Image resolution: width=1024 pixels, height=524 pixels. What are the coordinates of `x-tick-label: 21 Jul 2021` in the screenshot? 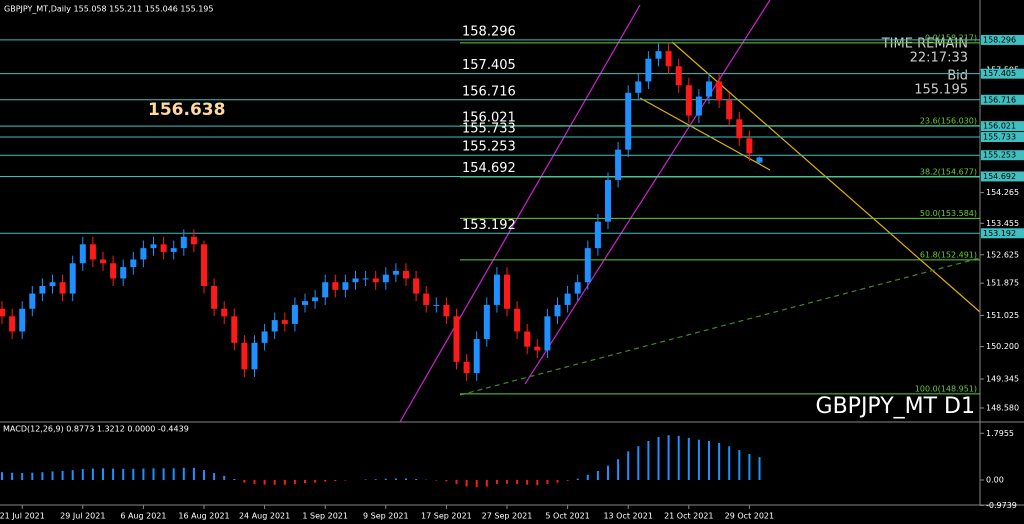 It's located at (22, 516).